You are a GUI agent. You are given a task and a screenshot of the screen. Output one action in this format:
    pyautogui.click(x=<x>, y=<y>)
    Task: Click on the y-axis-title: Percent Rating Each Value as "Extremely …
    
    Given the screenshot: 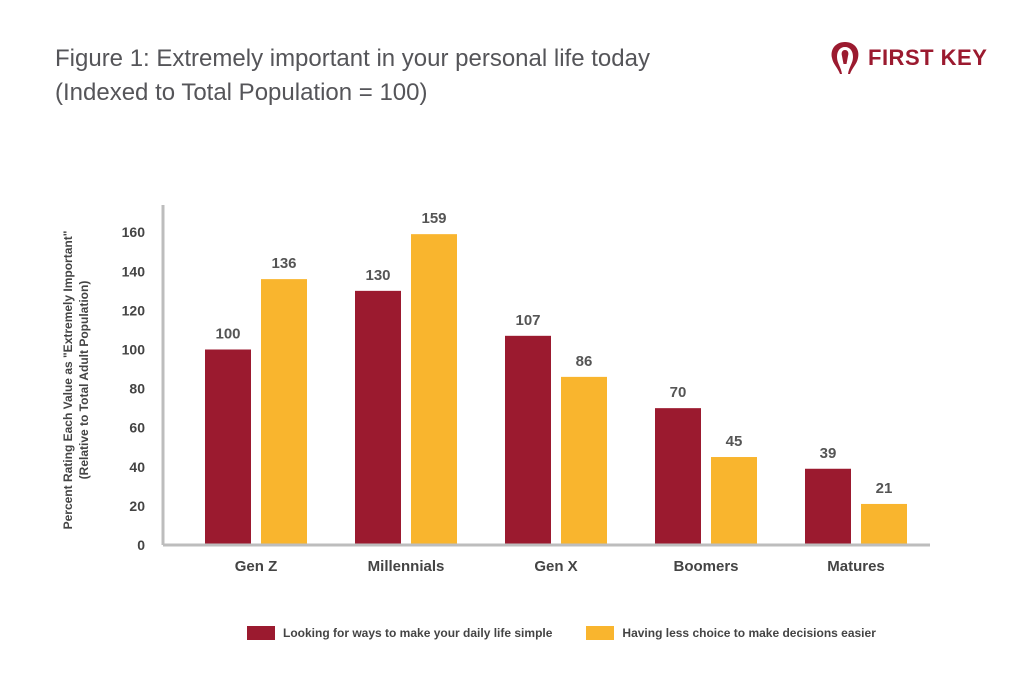 What is the action you would take?
    pyautogui.click(x=76, y=380)
    